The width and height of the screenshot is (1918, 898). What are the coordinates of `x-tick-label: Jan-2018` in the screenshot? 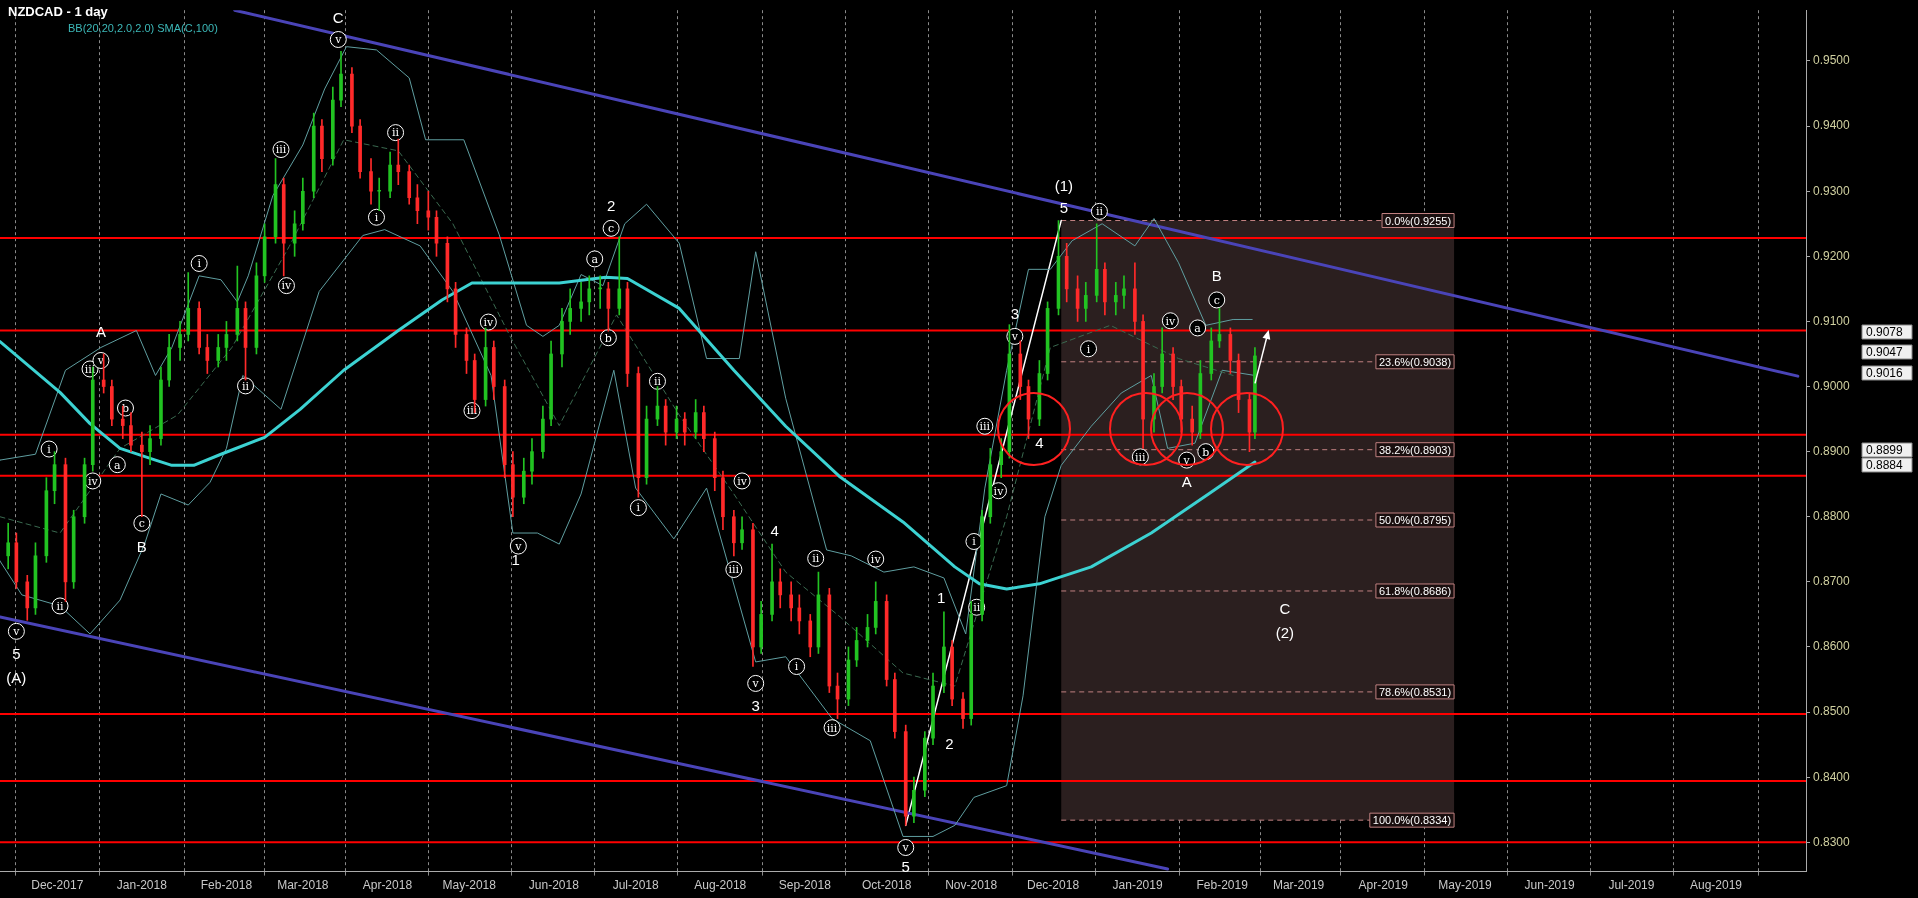 It's located at (142, 885).